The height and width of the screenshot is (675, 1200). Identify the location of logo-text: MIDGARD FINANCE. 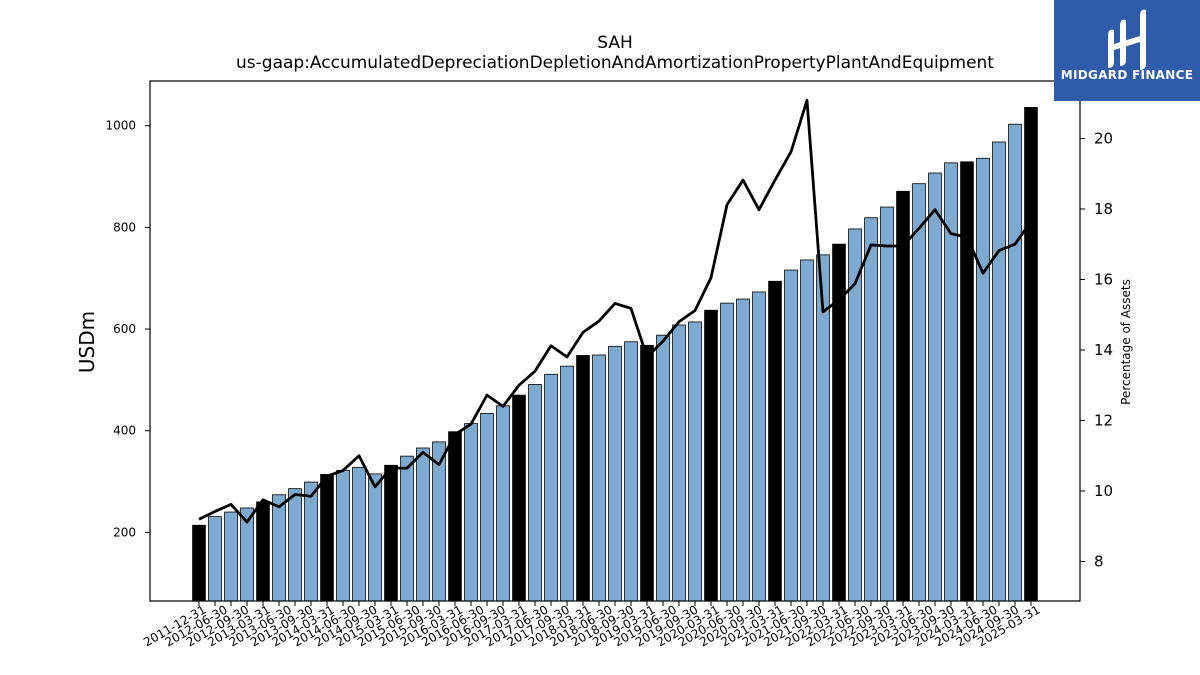
(1127, 75).